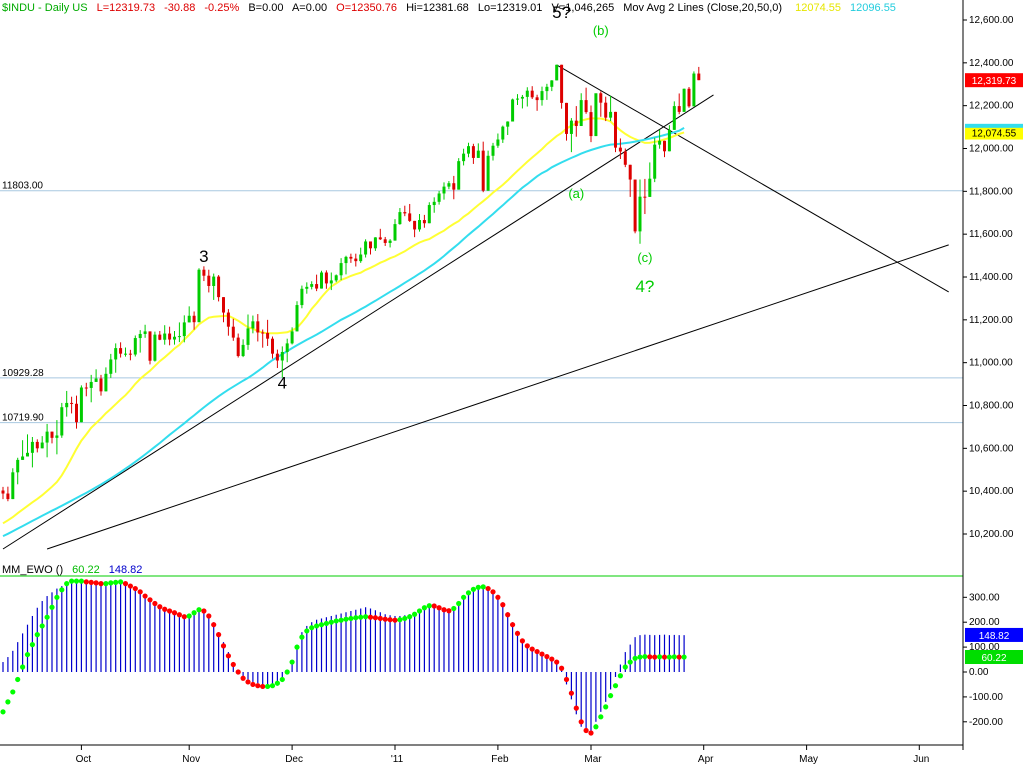  Describe the element at coordinates (23, 418) in the screenshot. I see `hline-label-2: 10719.90` at that location.